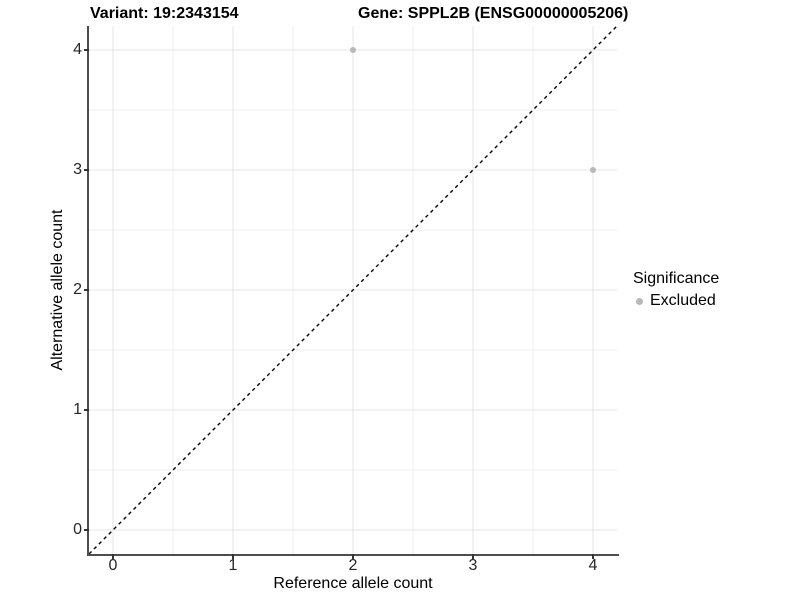 The image size is (800, 600). What do you see at coordinates (353, 583) in the screenshot?
I see `x-axis-label: Reference allele count` at bounding box center [353, 583].